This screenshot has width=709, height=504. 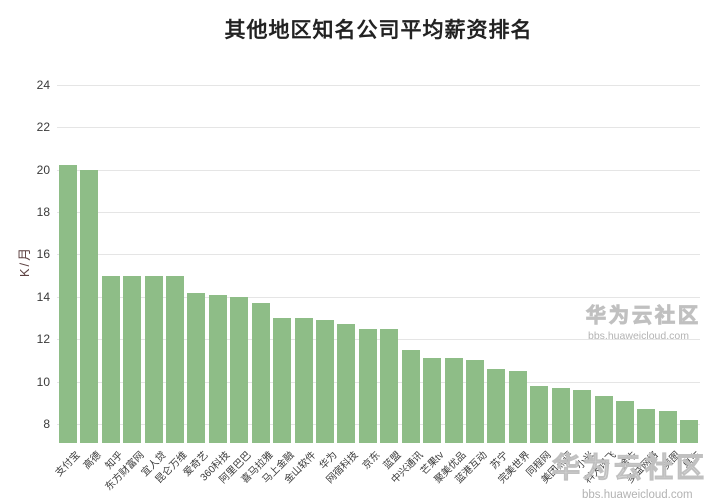 I want to click on bar-同程网, so click(x=539, y=414).